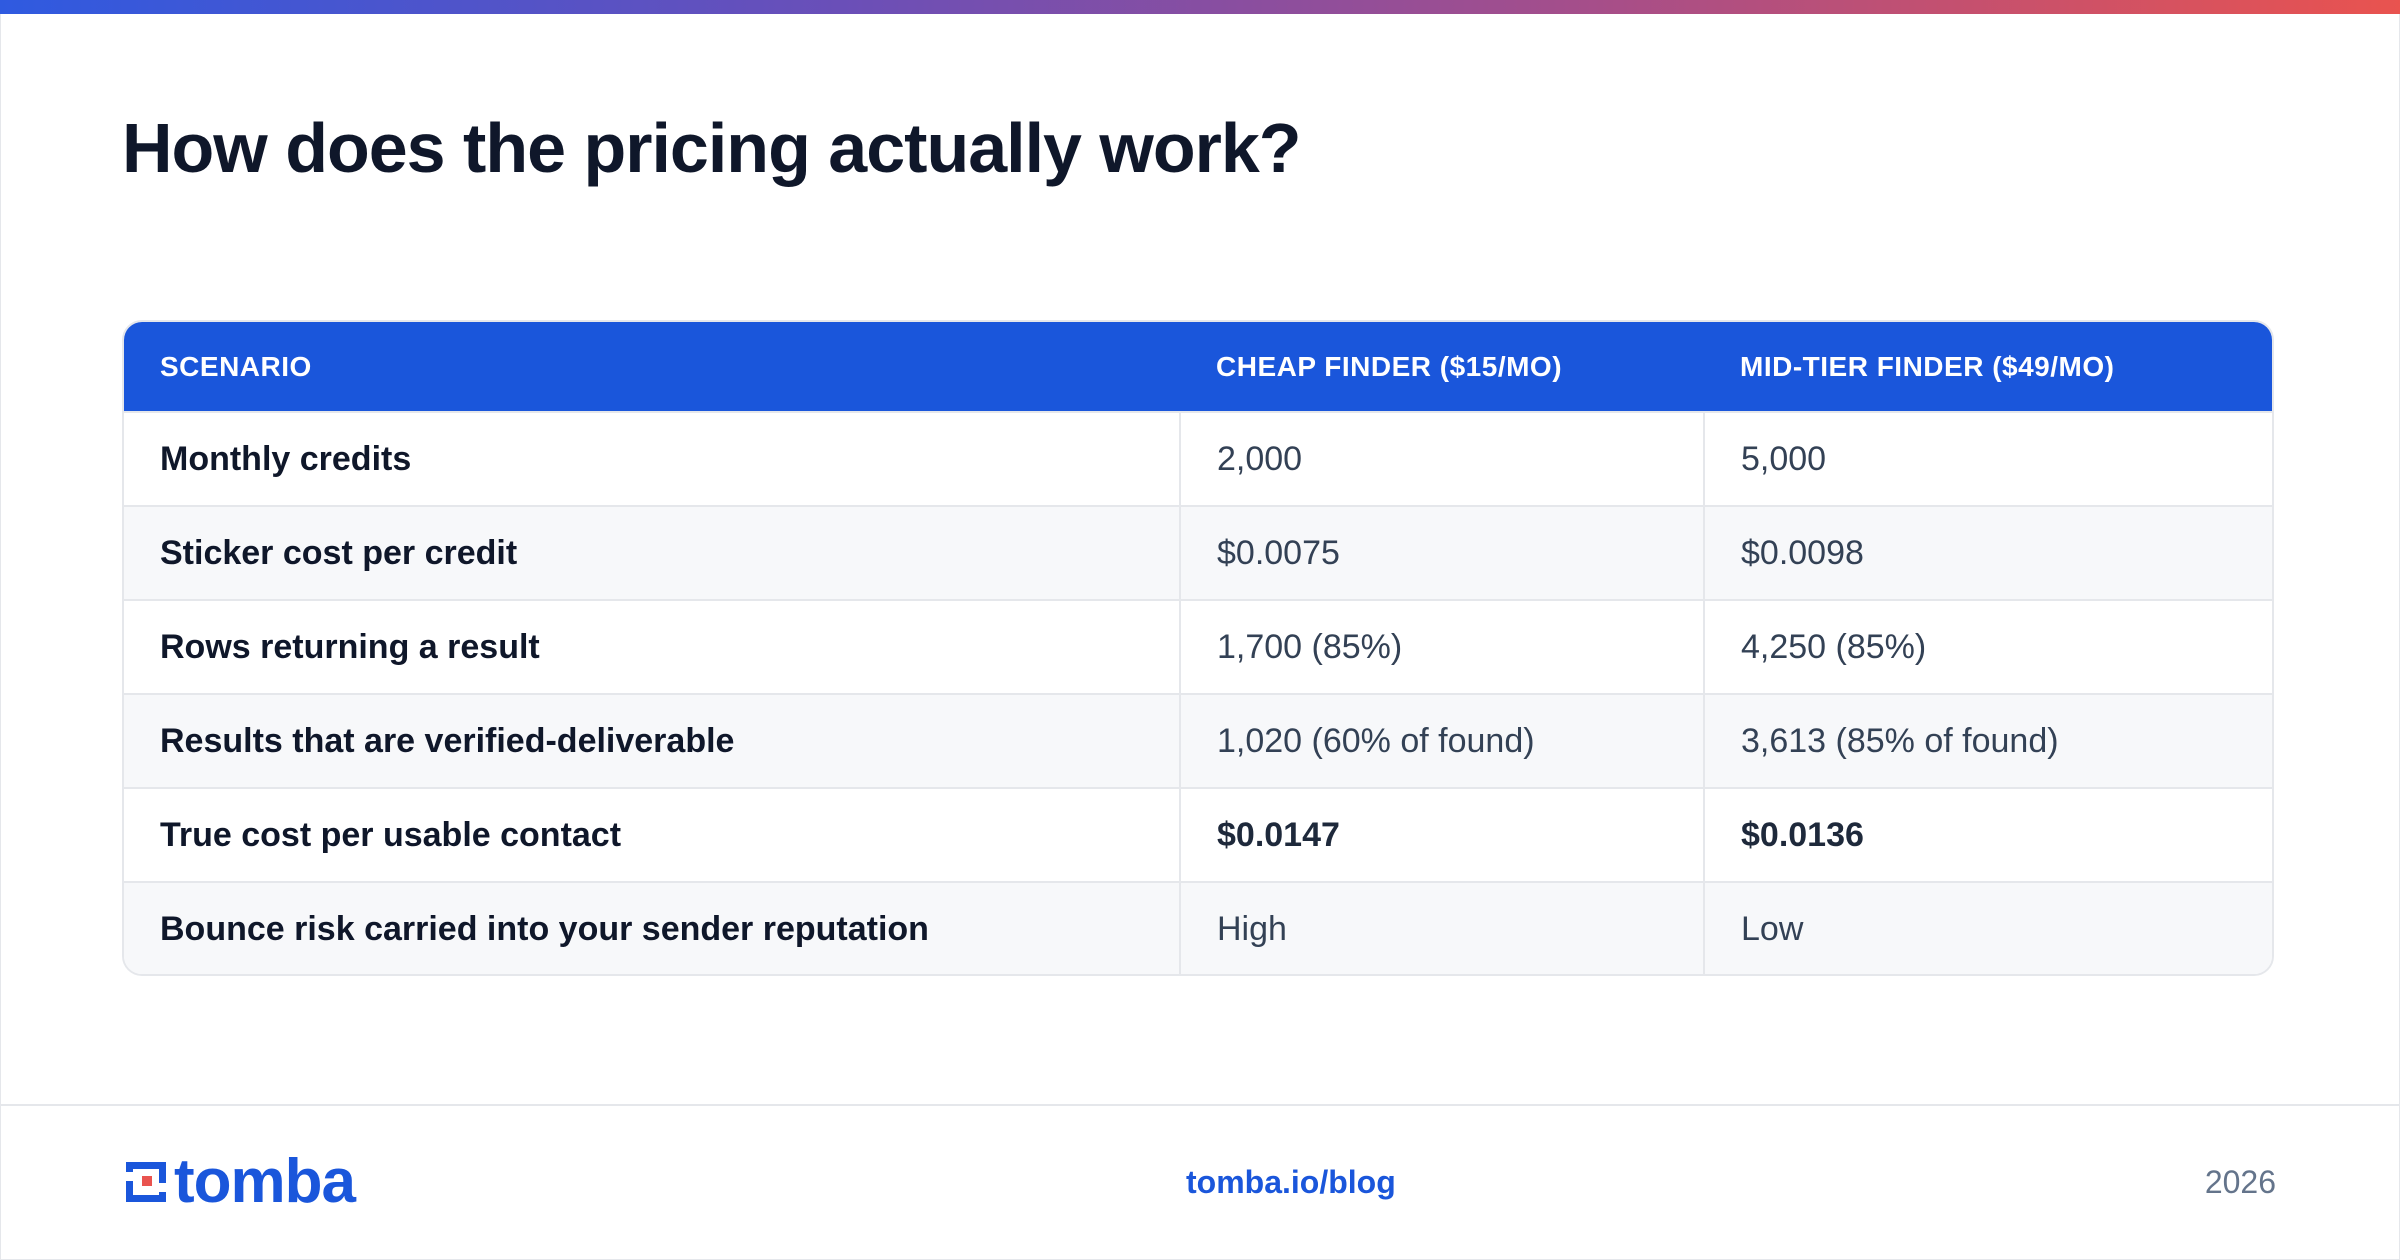 This screenshot has width=2400, height=1260. I want to click on cheap-finder-value: 1,020 (60% of found), so click(1441, 740).